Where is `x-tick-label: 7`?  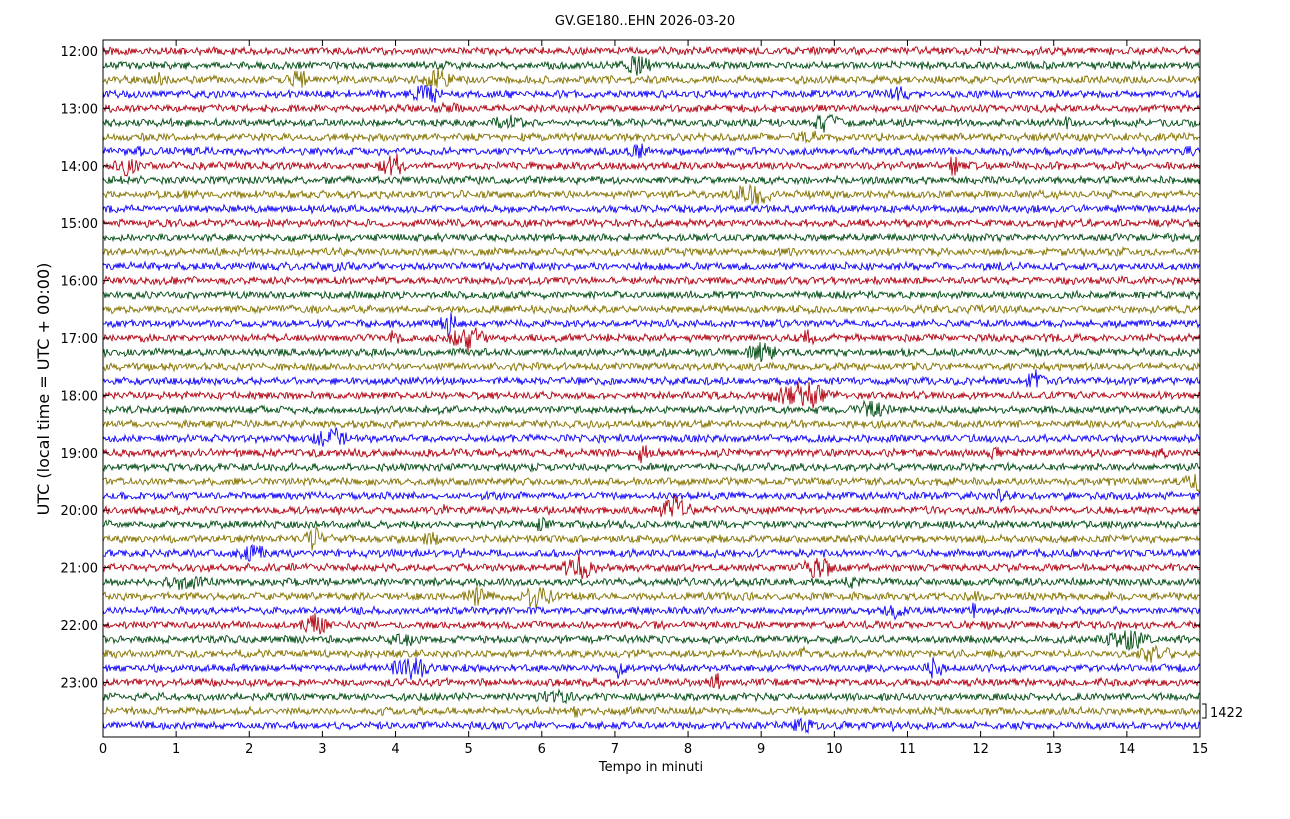 x-tick-label: 7 is located at coordinates (615, 749).